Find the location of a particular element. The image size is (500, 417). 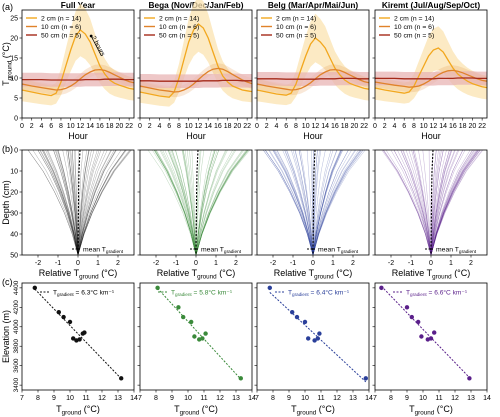

annotation-arrow is located at coordinates (96, 46).